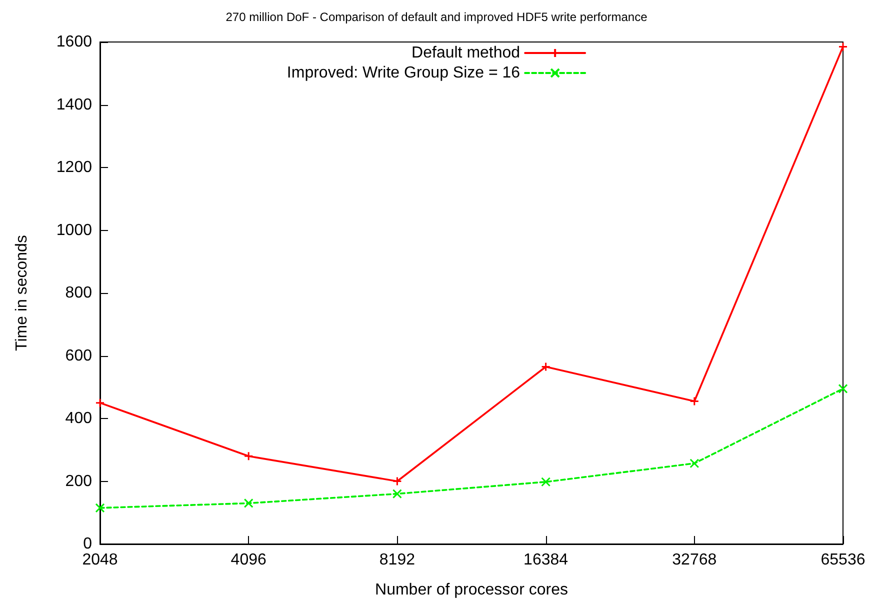  What do you see at coordinates (78, 418) in the screenshot?
I see `y-tick-label: 400` at bounding box center [78, 418].